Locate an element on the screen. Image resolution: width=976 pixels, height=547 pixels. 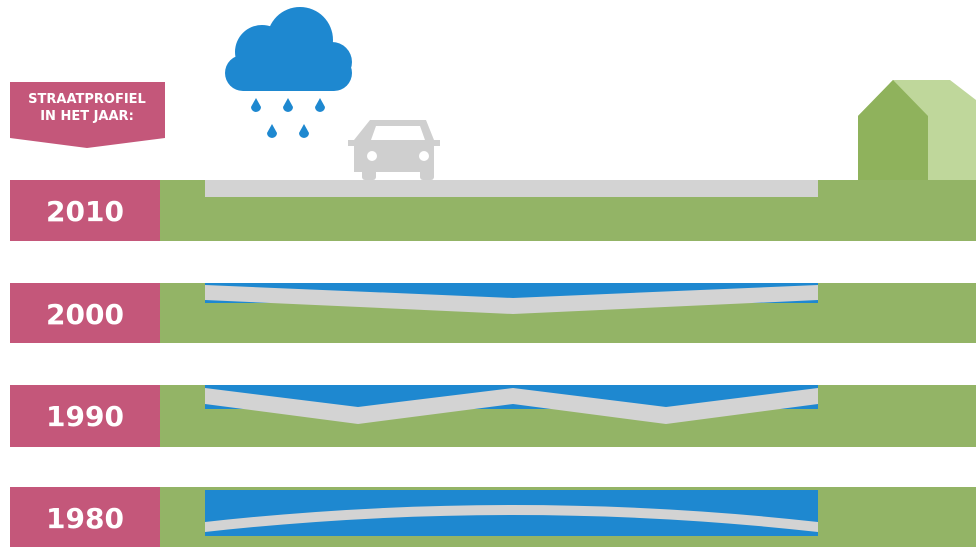
cloud-part is located at coordinates (288, 73).